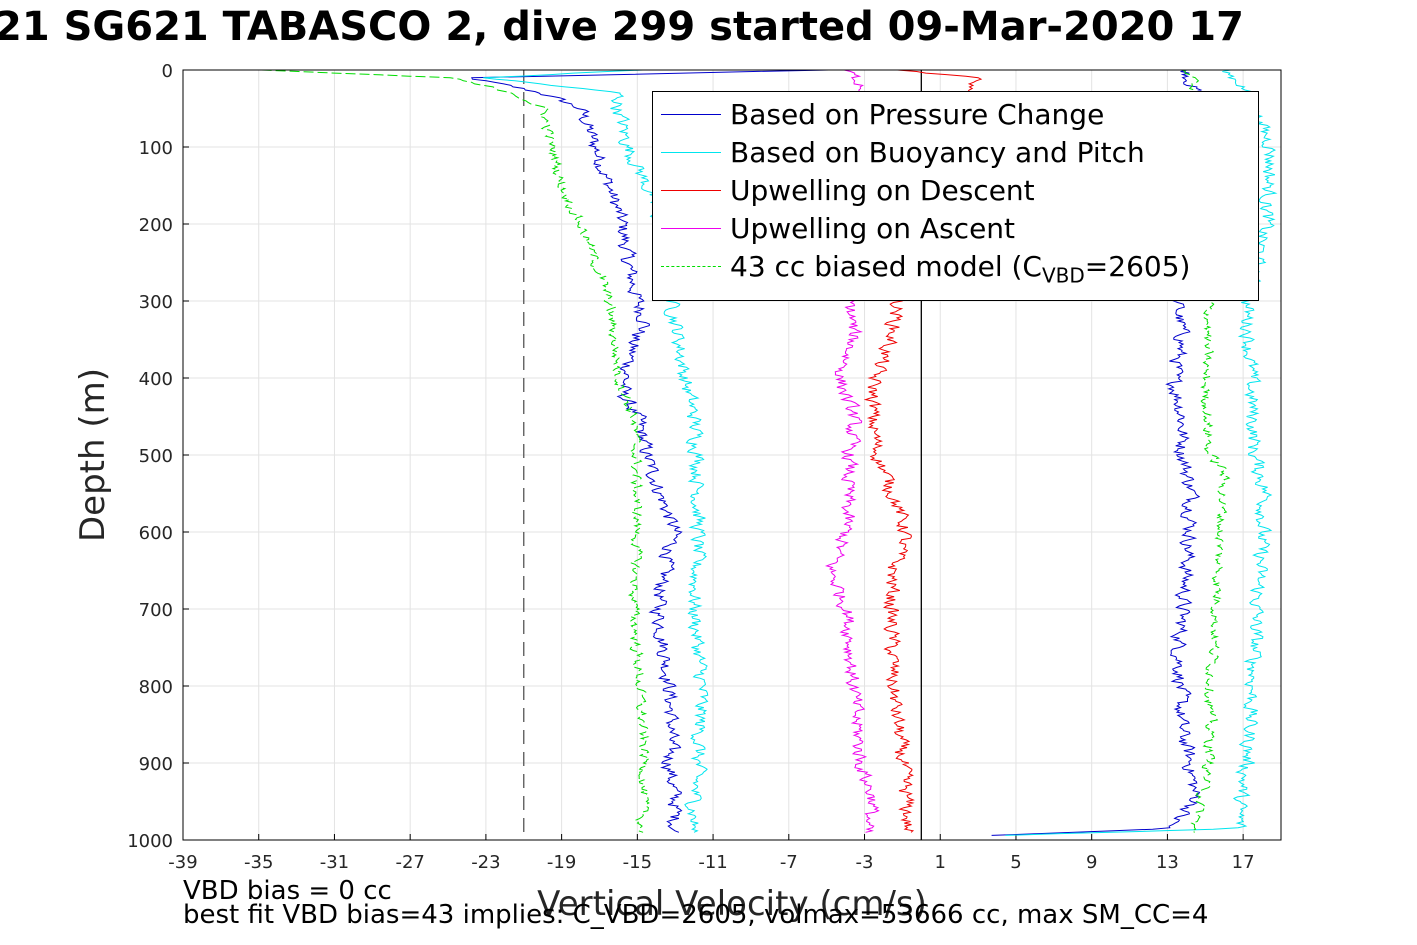 This screenshot has width=1417, height=945. Describe the element at coordinates (865, 862) in the screenshot. I see `x-tick-label: -3` at that location.